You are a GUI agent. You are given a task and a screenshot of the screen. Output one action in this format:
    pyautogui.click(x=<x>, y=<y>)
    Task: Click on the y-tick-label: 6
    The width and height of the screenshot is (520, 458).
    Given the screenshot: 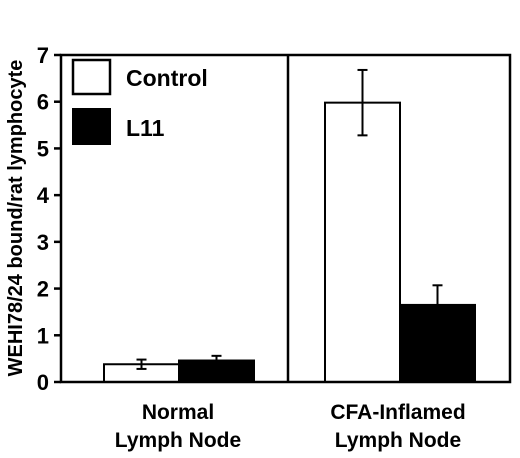 What is the action you would take?
    pyautogui.click(x=43, y=102)
    